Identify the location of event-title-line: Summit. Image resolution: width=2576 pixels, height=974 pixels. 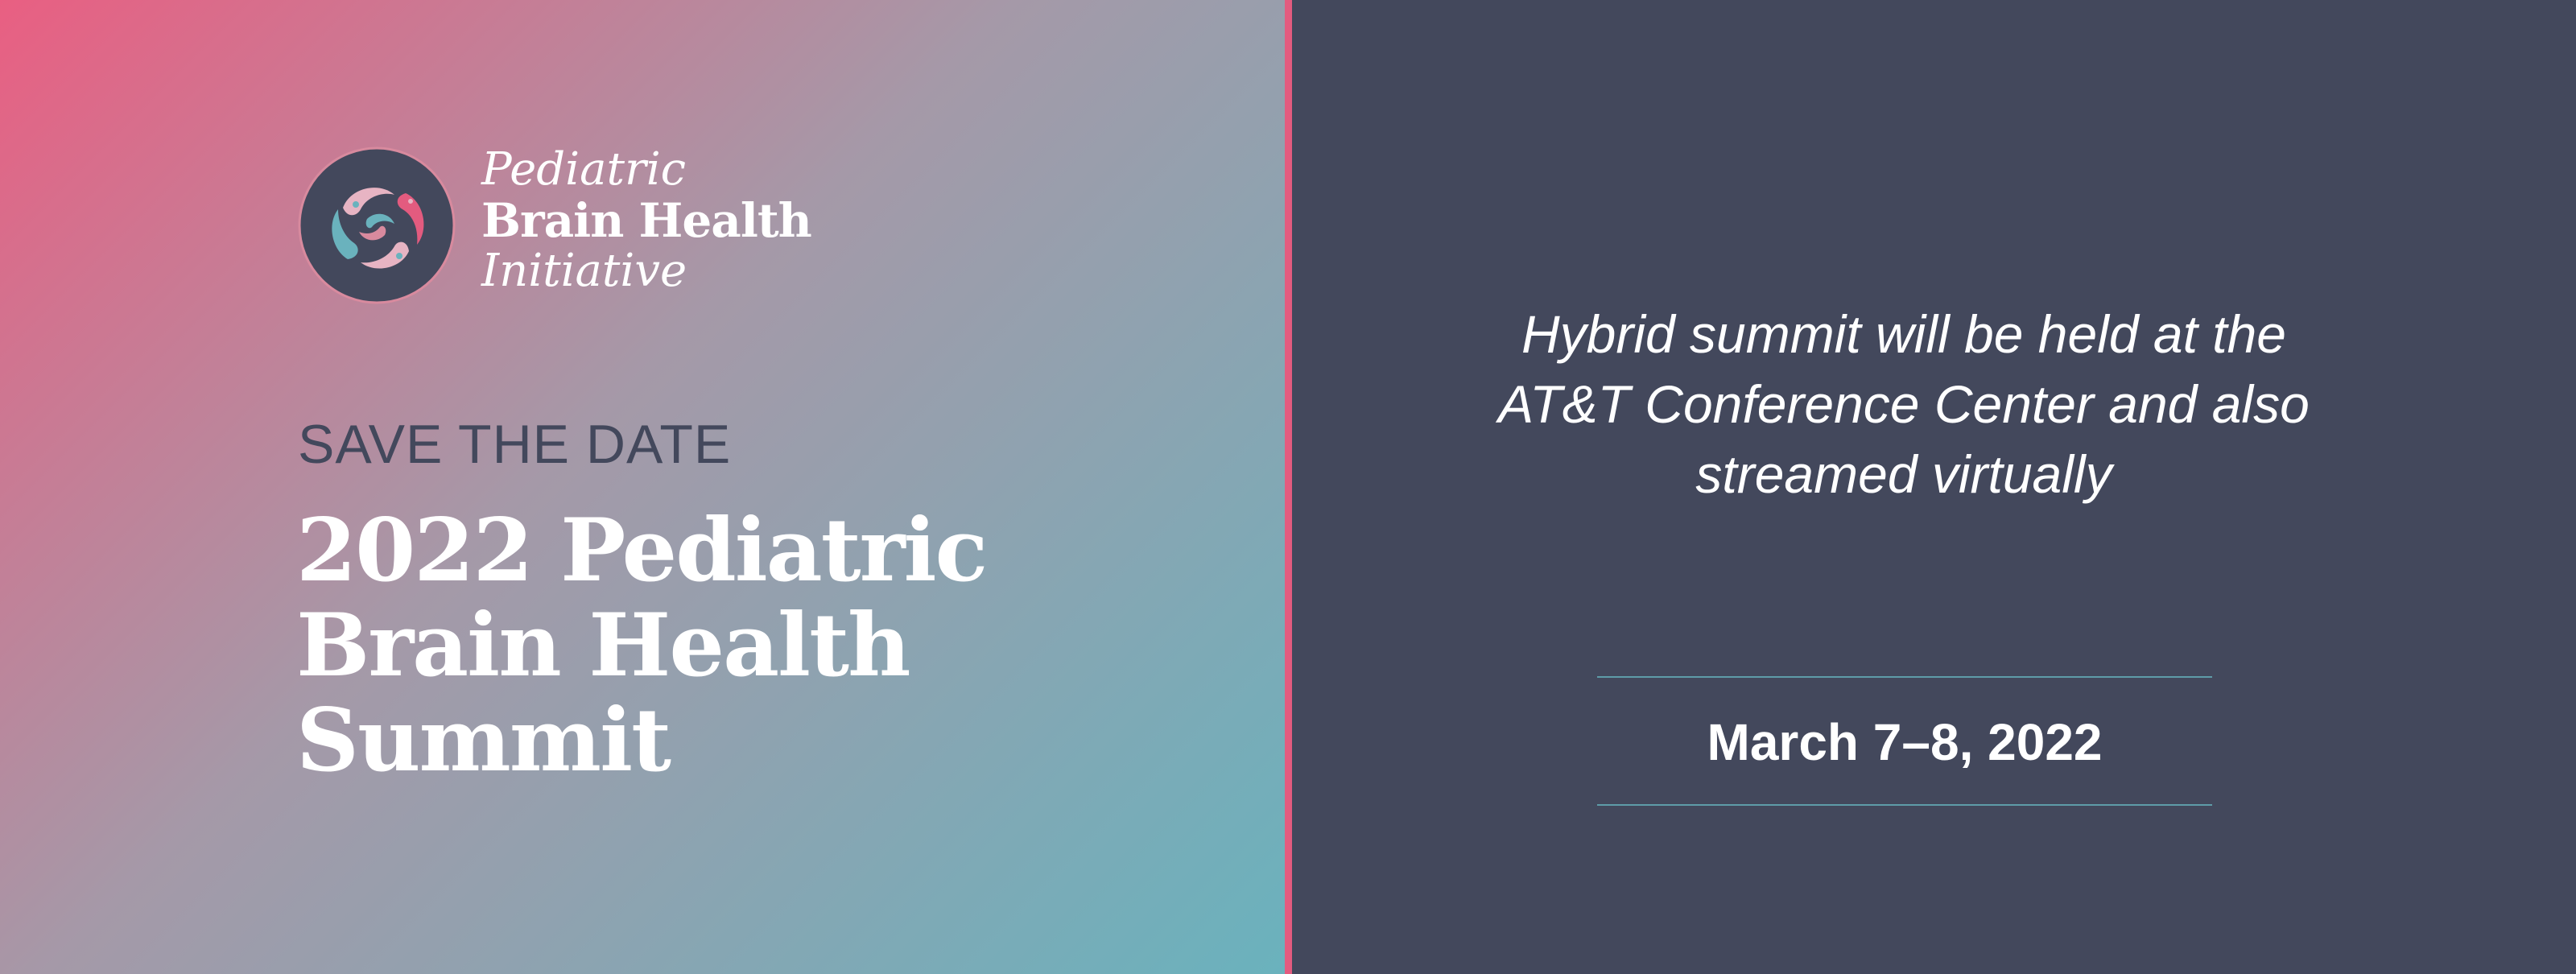
(483, 740).